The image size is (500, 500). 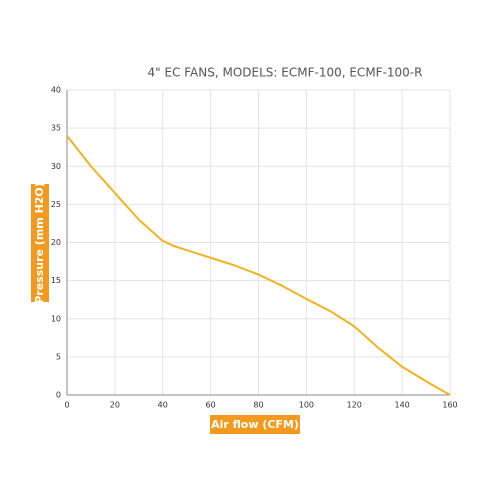 What do you see at coordinates (56, 166) in the screenshot?
I see `y-tick-label: 30` at bounding box center [56, 166].